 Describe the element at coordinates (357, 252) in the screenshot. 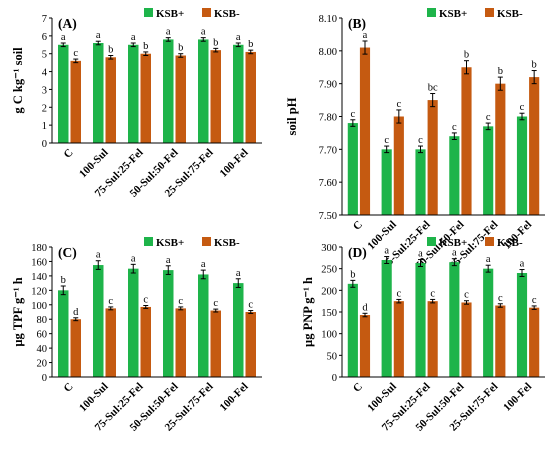

I see `panel-label: (D)` at that location.